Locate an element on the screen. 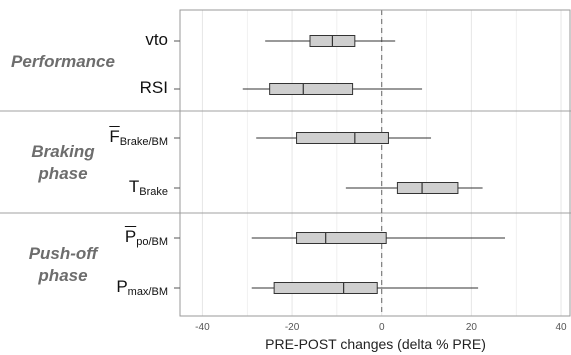 This screenshot has width=571, height=355. variable-label-5: Ppo/BM is located at coordinates (146, 239).